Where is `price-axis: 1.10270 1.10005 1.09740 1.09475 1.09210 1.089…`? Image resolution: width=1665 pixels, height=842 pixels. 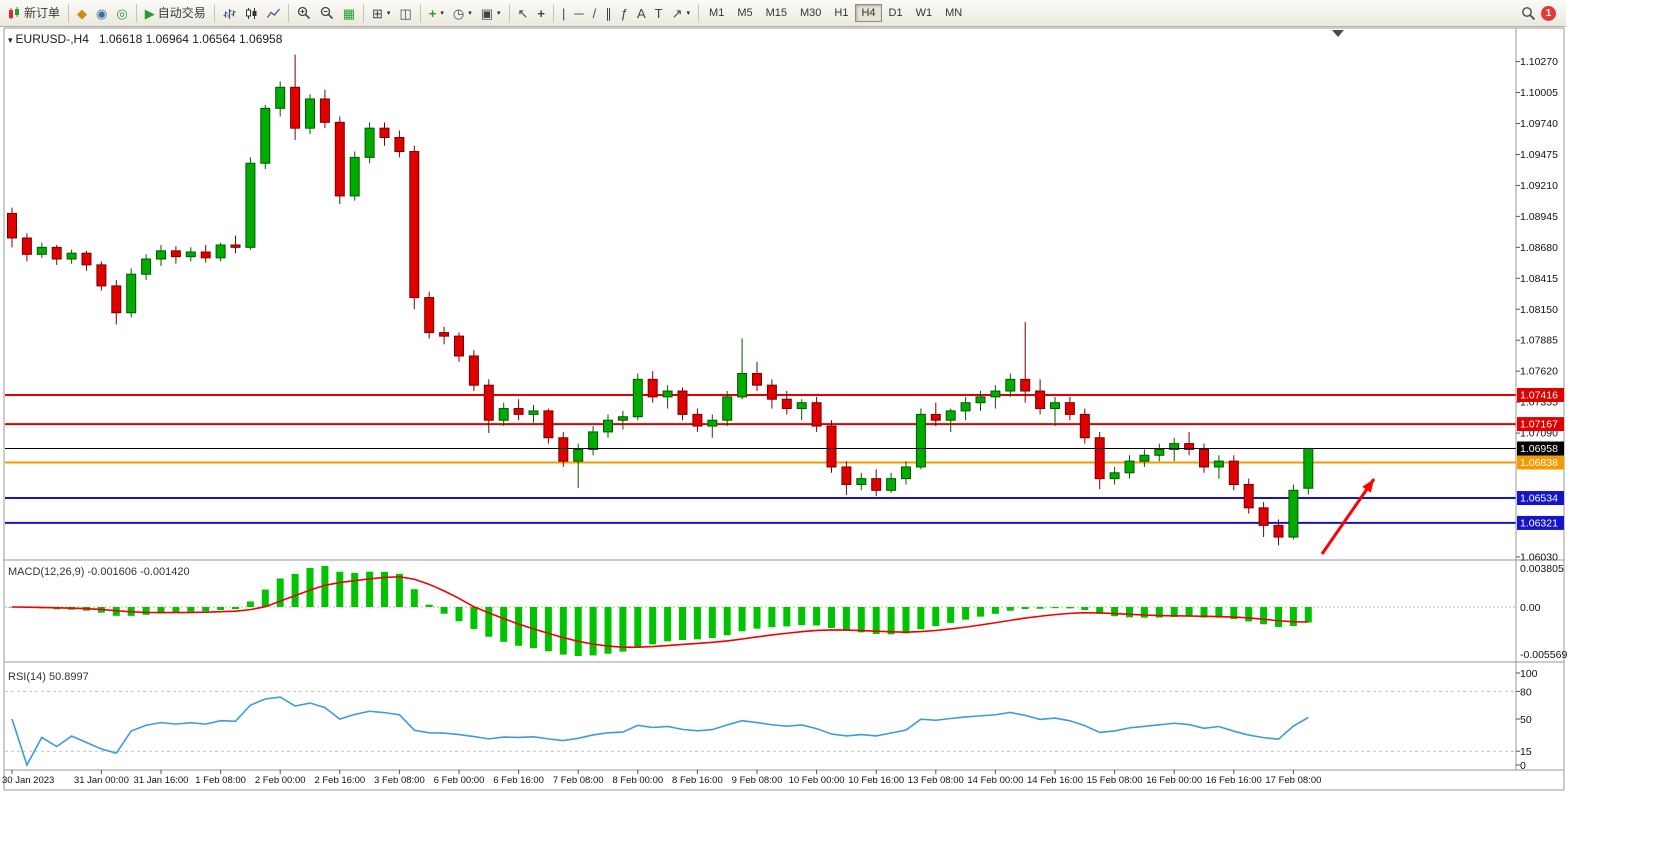 price-axis: 1.10270 1.10005 1.09740 1.09475 1.09210 1.089… is located at coordinates (1541, 414).